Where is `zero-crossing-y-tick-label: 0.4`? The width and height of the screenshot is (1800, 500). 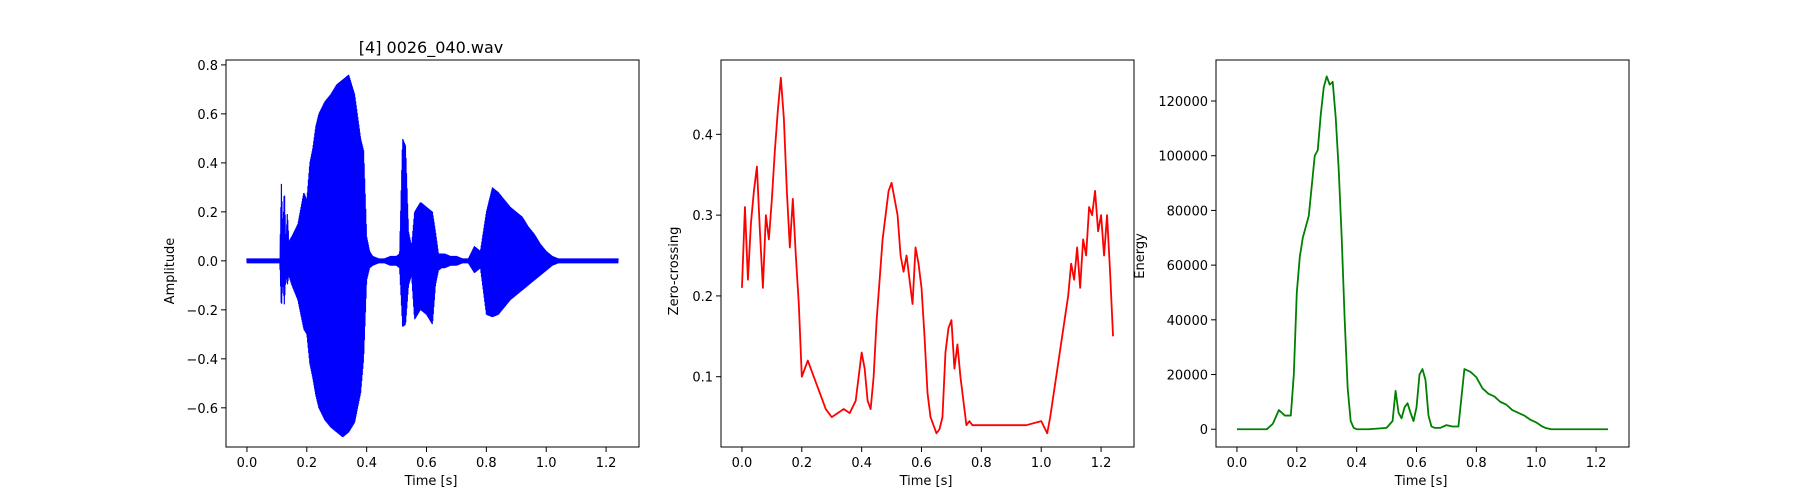
zero-crossing-y-tick-label: 0.4 is located at coordinates (702, 135).